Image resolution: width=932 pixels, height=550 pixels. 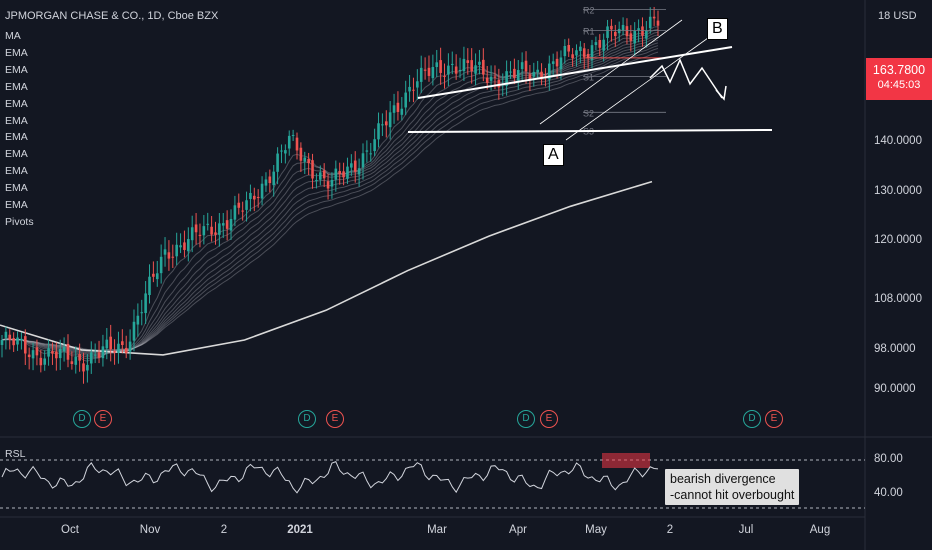 What do you see at coordinates (717, 29) in the screenshot?
I see `annotation-b: B` at bounding box center [717, 29].